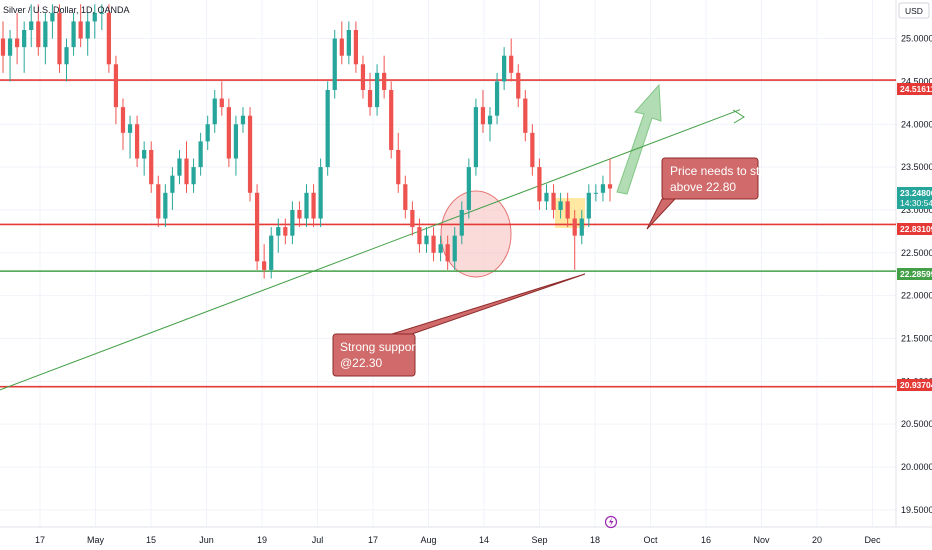  What do you see at coordinates (916, 39) in the screenshot?
I see `price-tick-label: 25.00000` at bounding box center [916, 39].